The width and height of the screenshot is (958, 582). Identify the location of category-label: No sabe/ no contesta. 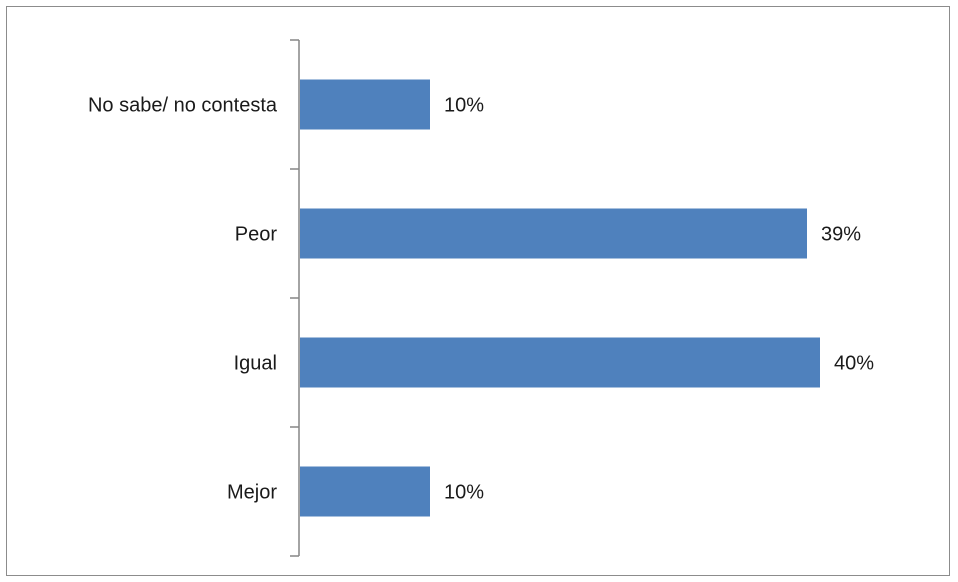
(183, 106).